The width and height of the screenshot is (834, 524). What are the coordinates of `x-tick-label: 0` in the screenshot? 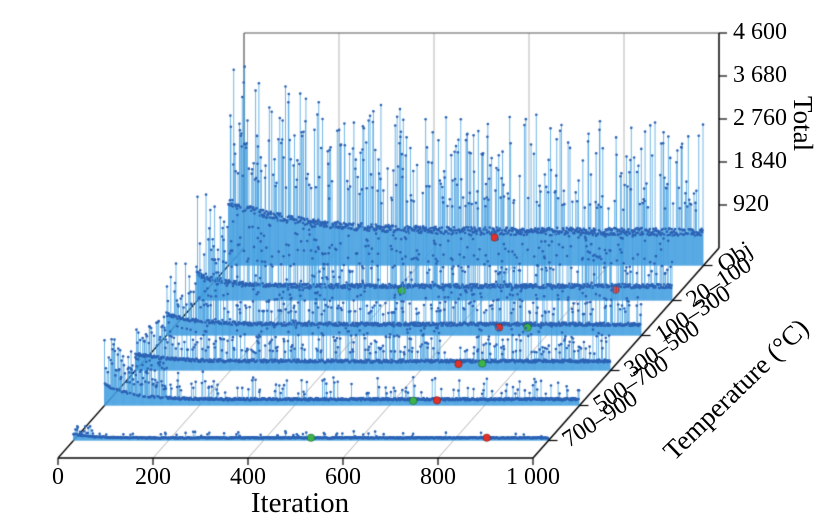 It's located at (58, 477).